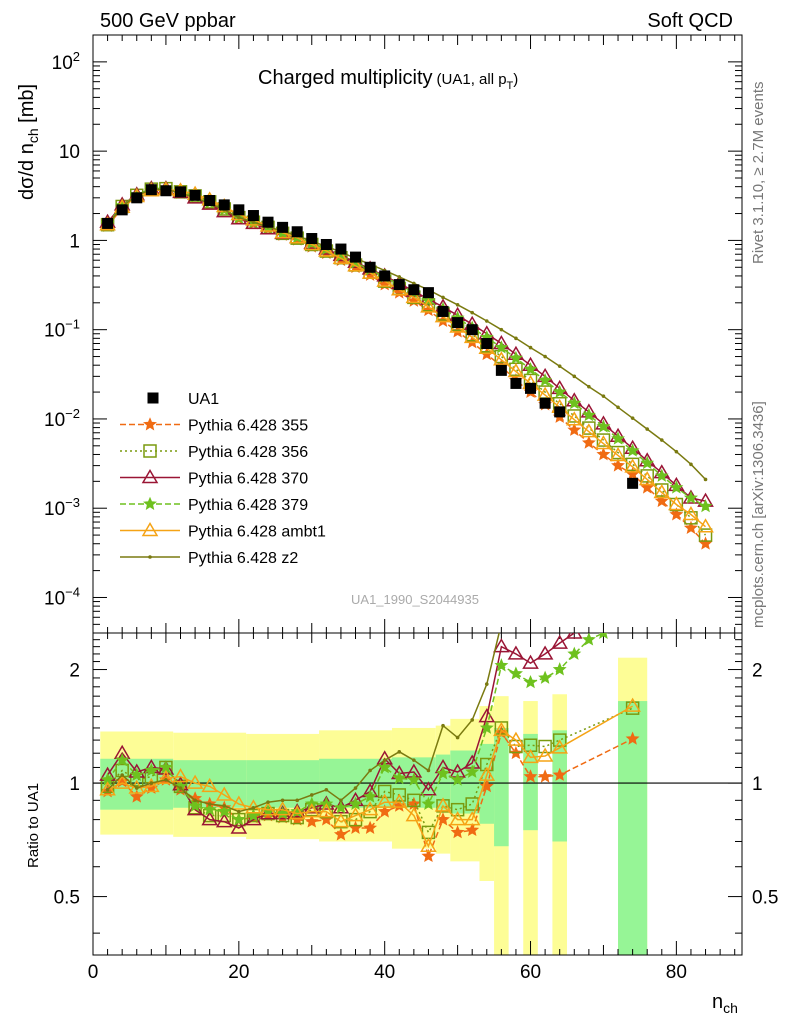  What do you see at coordinates (388, 79) in the screenshot?
I see `plot-title: Charged multiplicity (UA1, all pT)` at bounding box center [388, 79].